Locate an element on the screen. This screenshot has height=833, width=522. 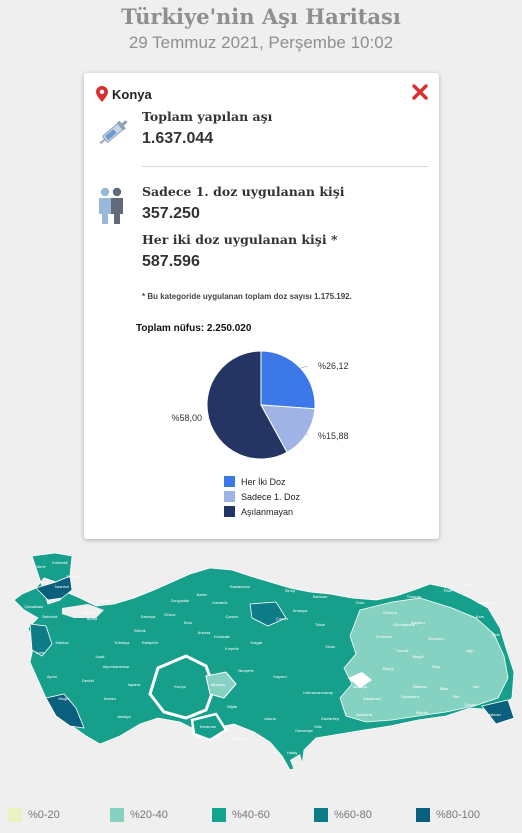
province-label: Kırşehir is located at coordinates (232, 648).